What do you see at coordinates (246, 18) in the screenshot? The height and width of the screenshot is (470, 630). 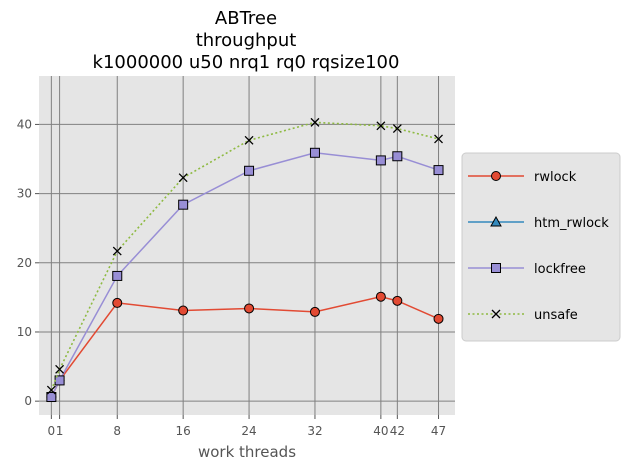 I see `chart-title-line-1: ABTree` at bounding box center [246, 18].